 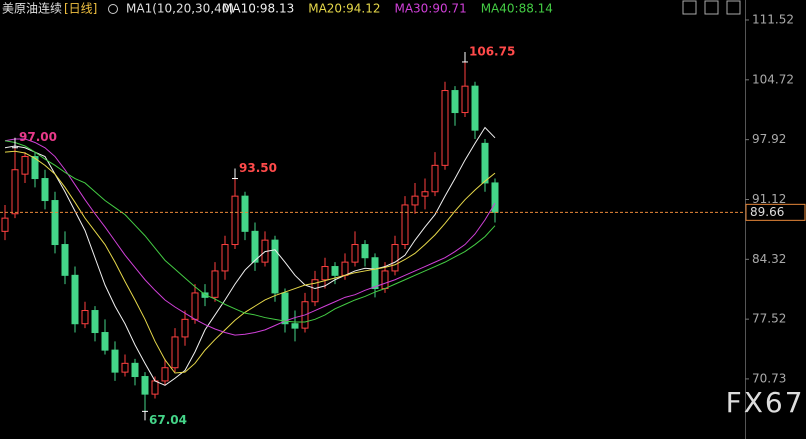 I want to click on legend-entry: MA20:94.12, so click(x=344, y=9).